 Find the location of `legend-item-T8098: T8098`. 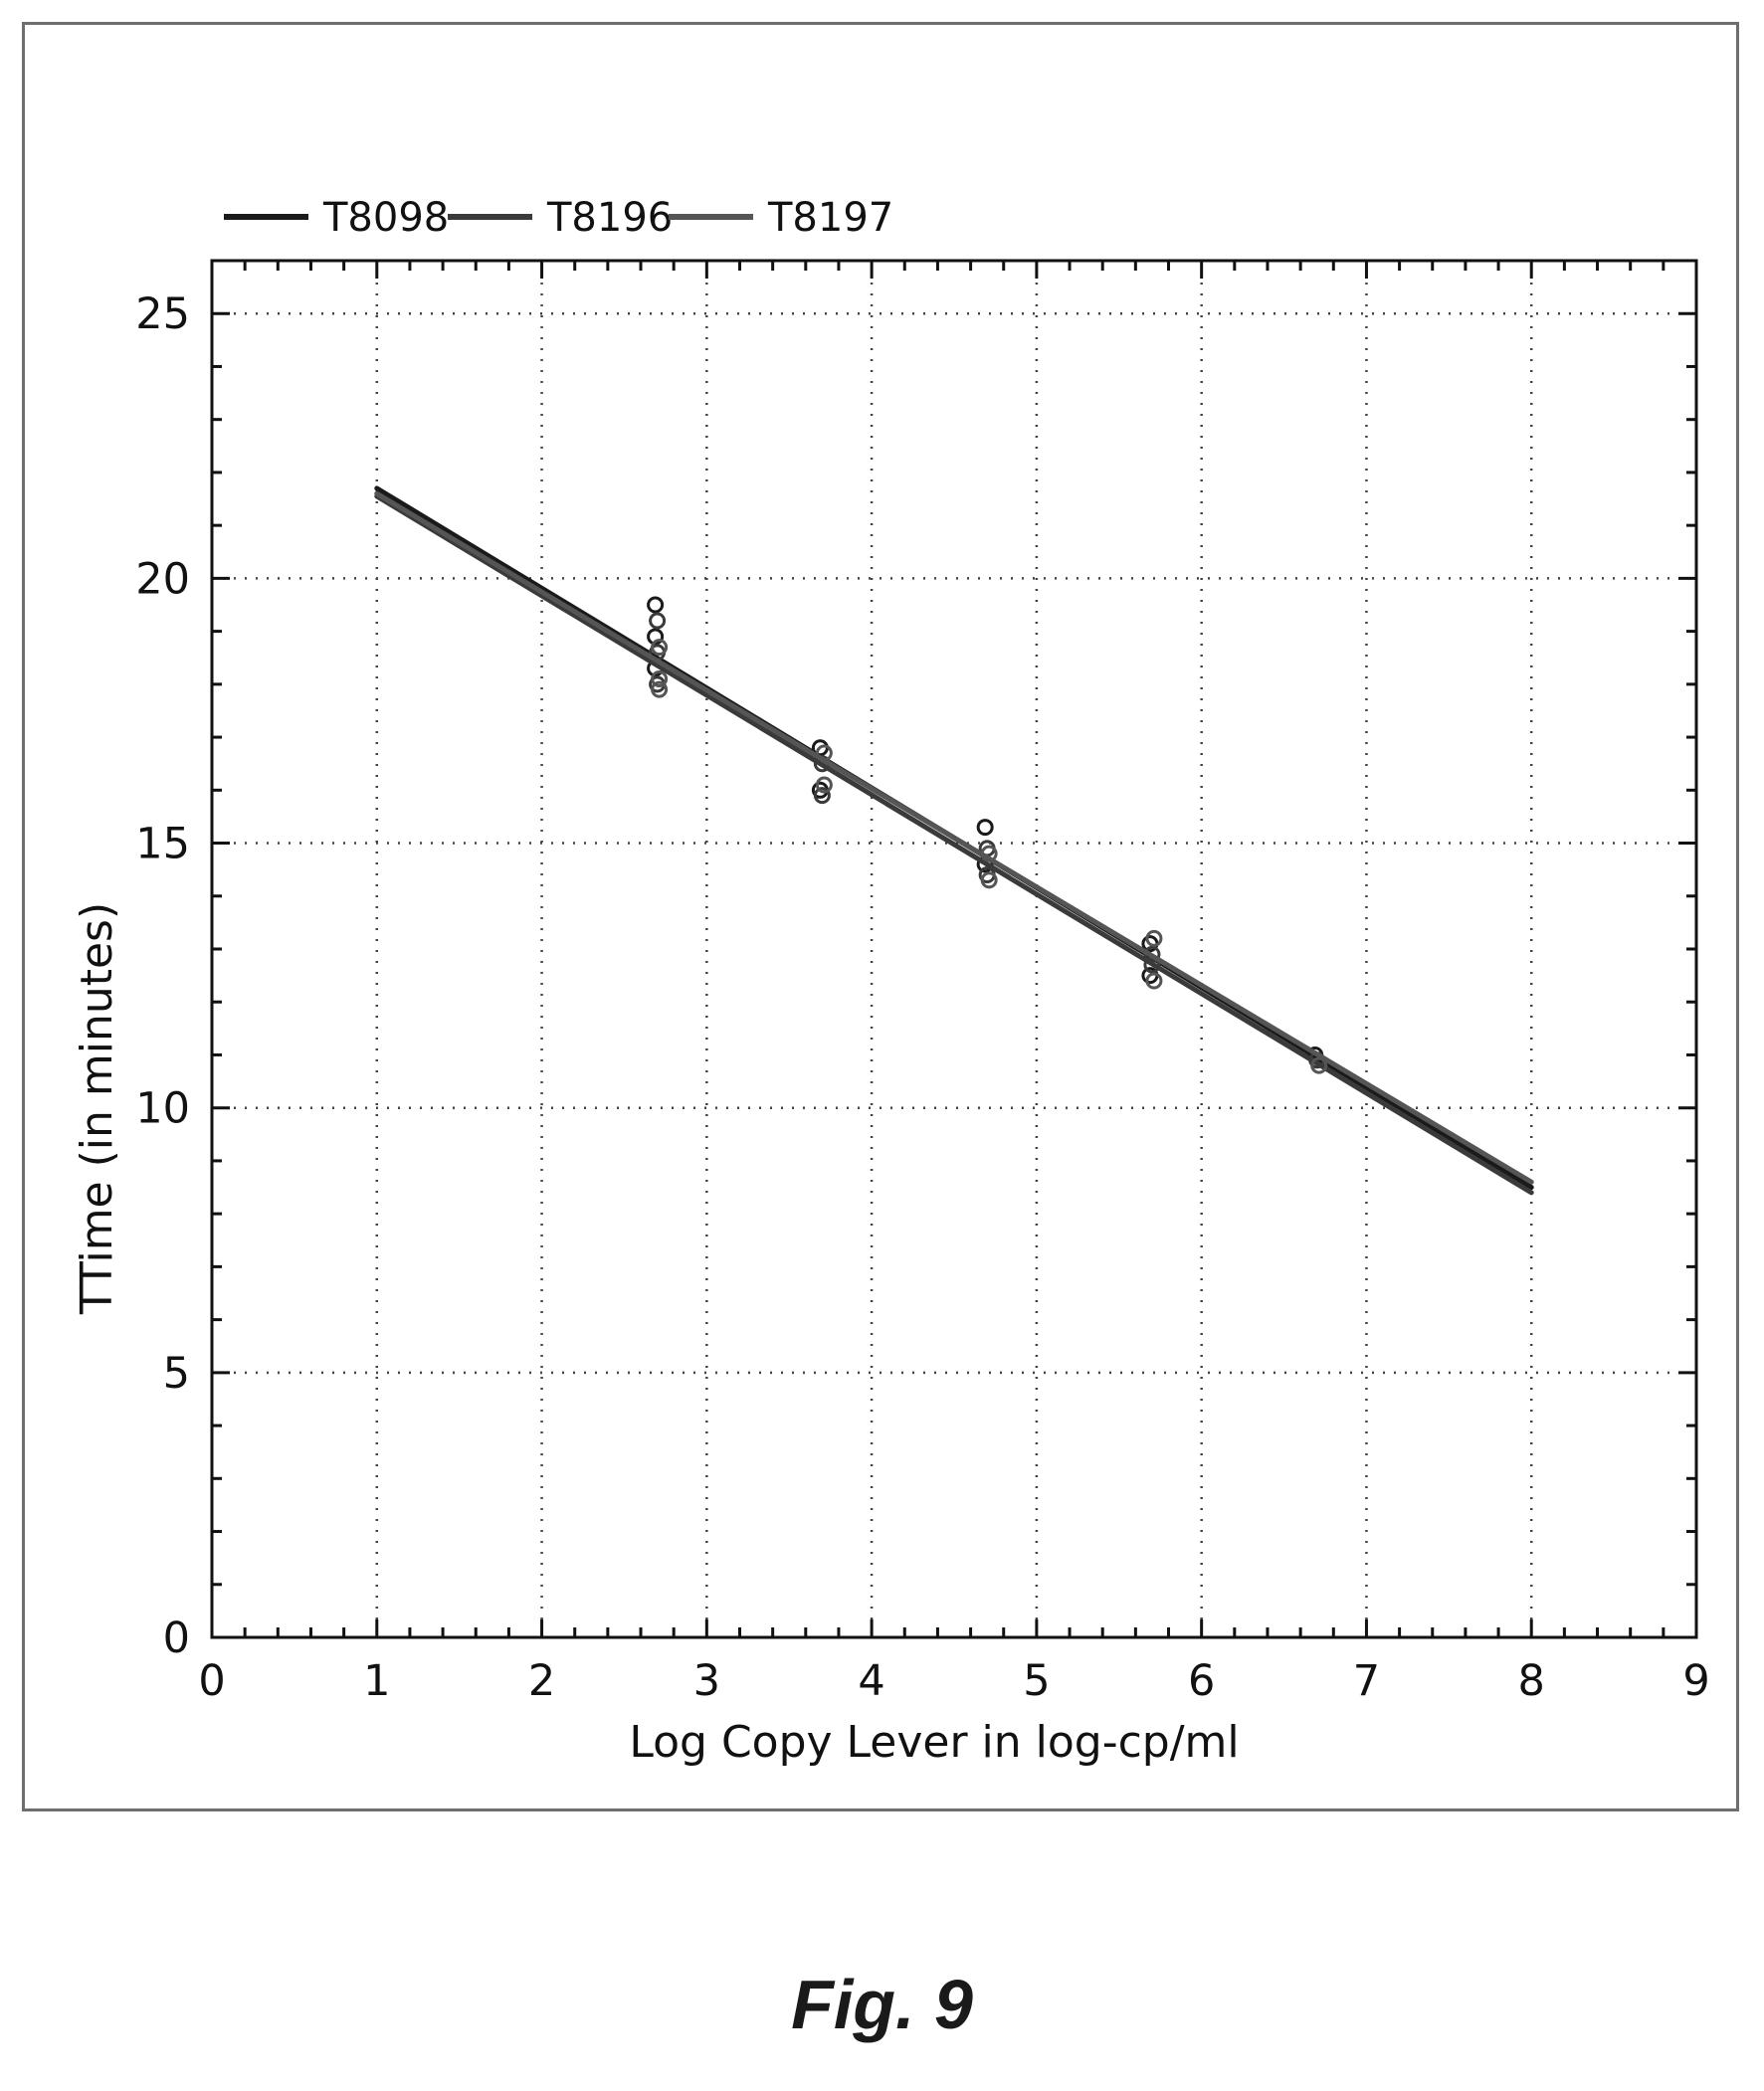

legend-item-T8098: T8098 is located at coordinates (336, 218).